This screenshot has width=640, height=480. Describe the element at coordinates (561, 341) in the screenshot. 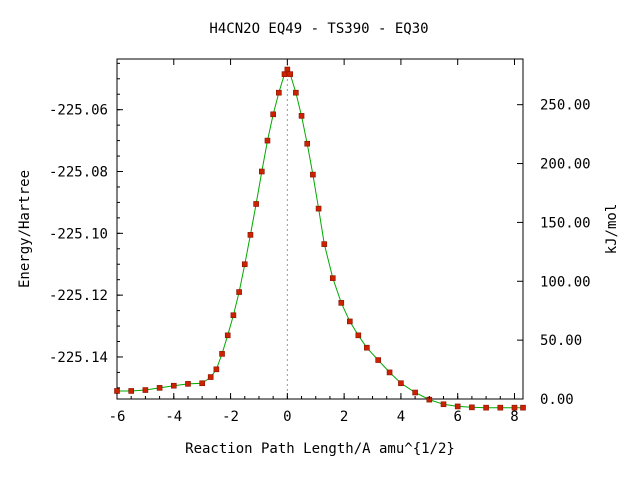

I see `y2-tick-label: 50.00` at that location.